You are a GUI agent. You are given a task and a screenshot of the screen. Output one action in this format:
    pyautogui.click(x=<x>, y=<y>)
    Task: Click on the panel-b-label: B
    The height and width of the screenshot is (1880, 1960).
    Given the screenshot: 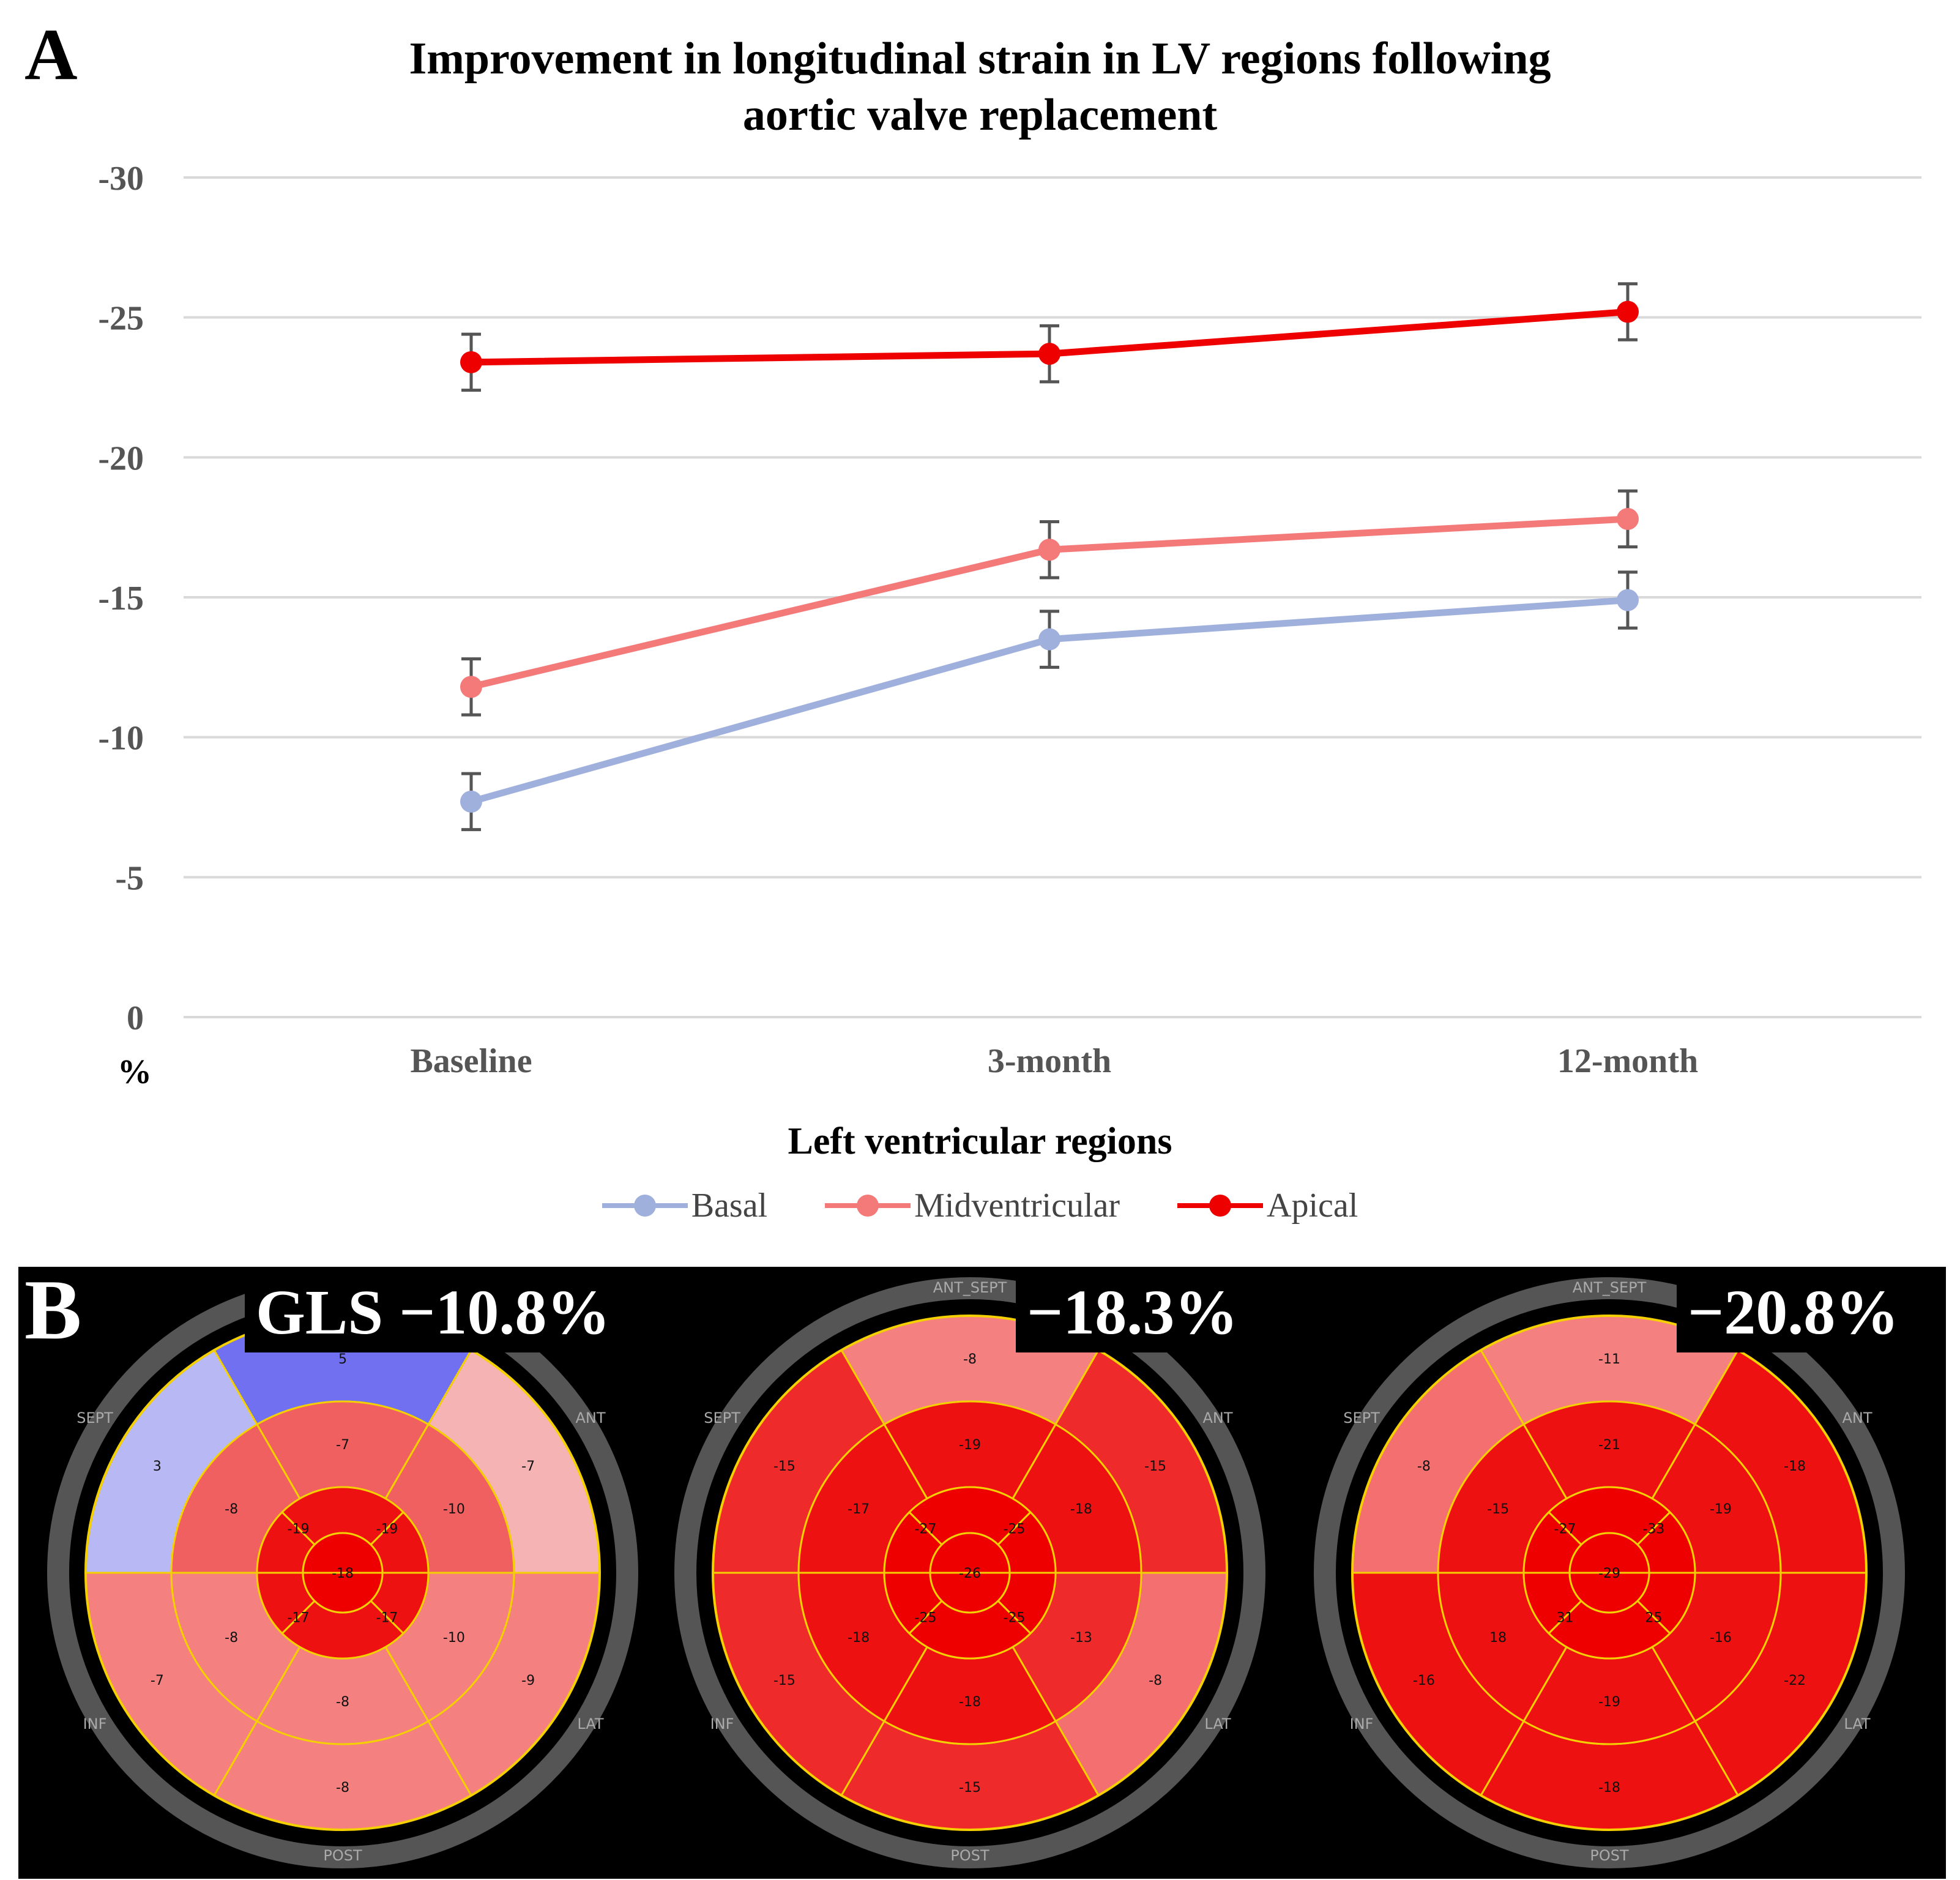 What is the action you would take?
    pyautogui.click(x=53, y=1310)
    